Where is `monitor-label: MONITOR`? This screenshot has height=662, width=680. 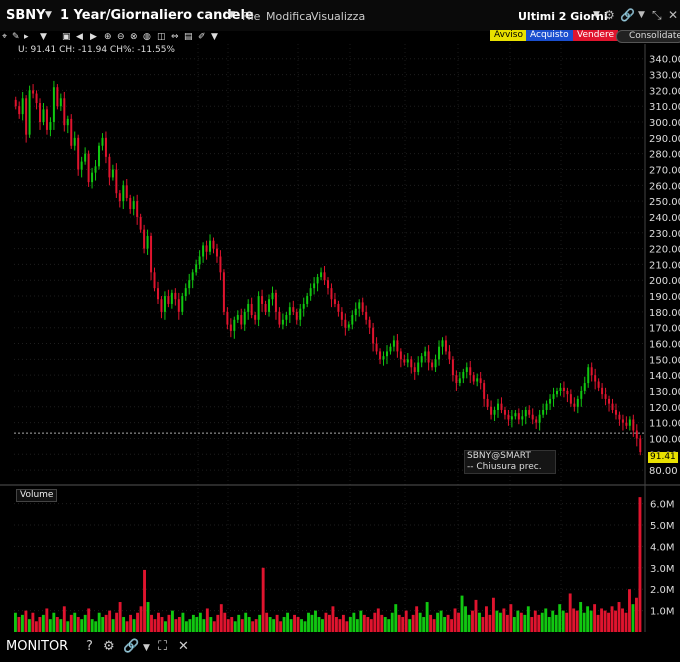 monitor-label: MONITOR is located at coordinates (37, 646).